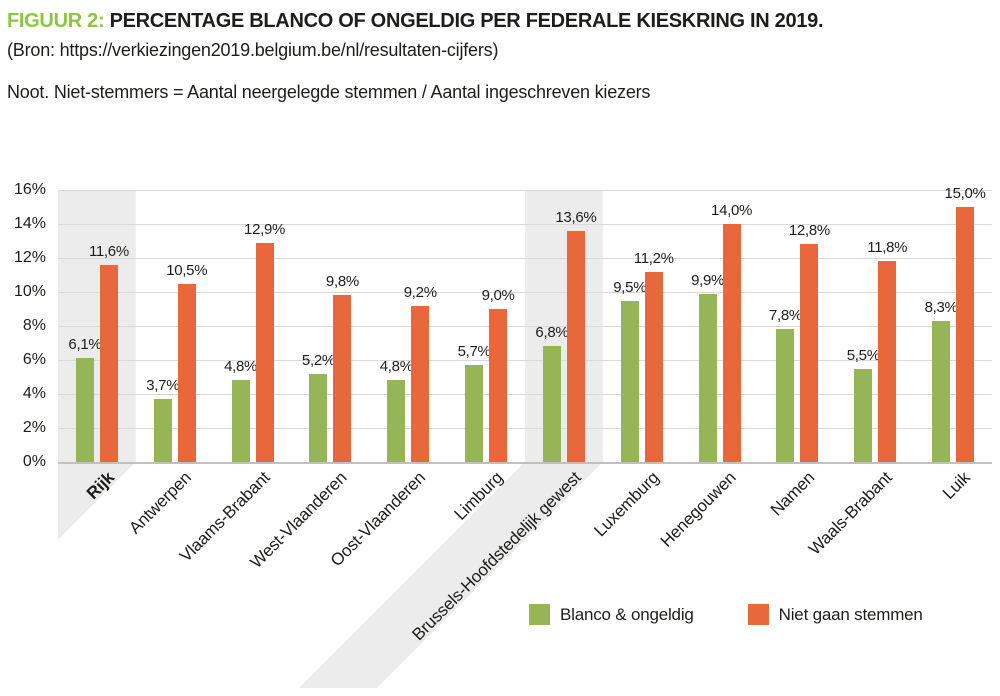 The width and height of the screenshot is (1000, 696). What do you see at coordinates (318, 360) in the screenshot?
I see `bar-value-label: 5,2%` at bounding box center [318, 360].